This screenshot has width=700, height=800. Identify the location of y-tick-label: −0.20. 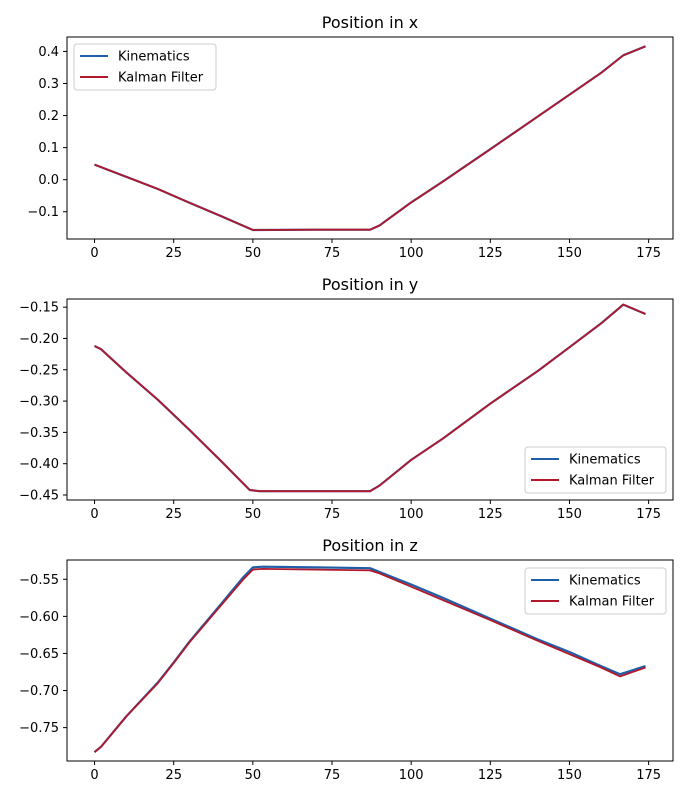
(39, 339).